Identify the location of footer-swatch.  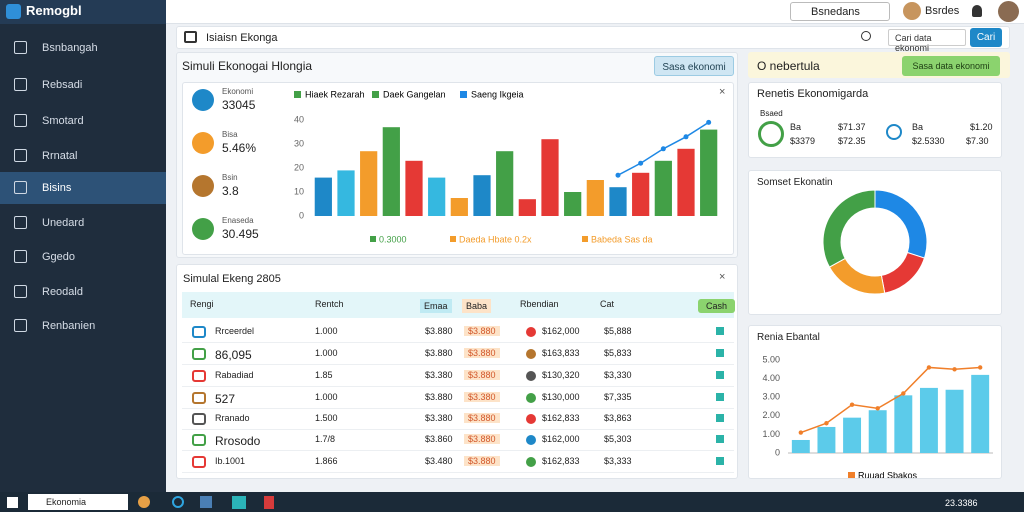
(373, 239).